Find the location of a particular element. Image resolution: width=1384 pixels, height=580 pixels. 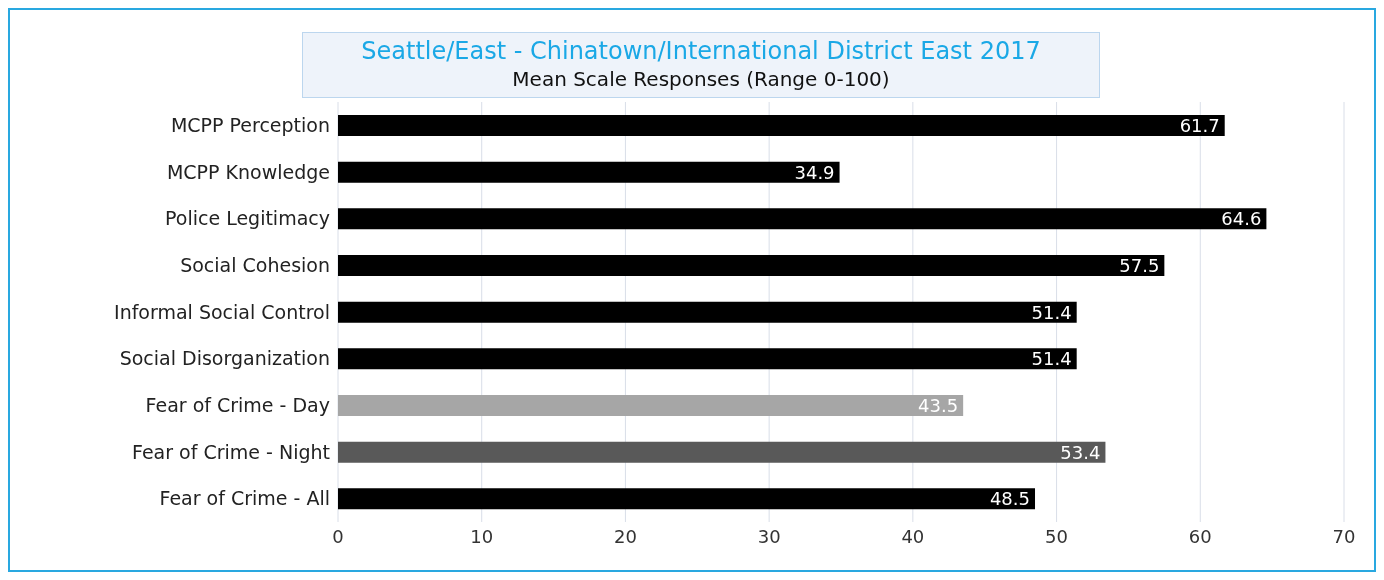

x-tick-label: 20 is located at coordinates (625, 536).